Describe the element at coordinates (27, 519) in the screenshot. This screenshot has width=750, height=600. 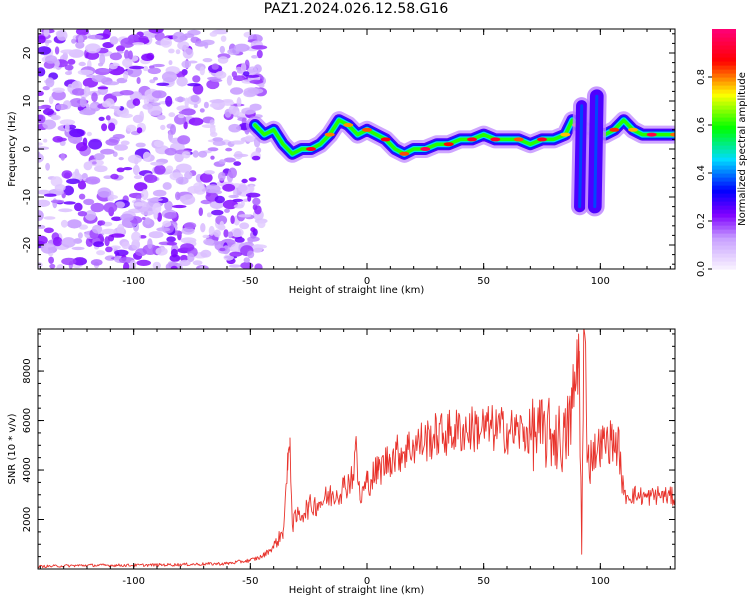
I see `bottom-y-tick-label: 2000` at that location.